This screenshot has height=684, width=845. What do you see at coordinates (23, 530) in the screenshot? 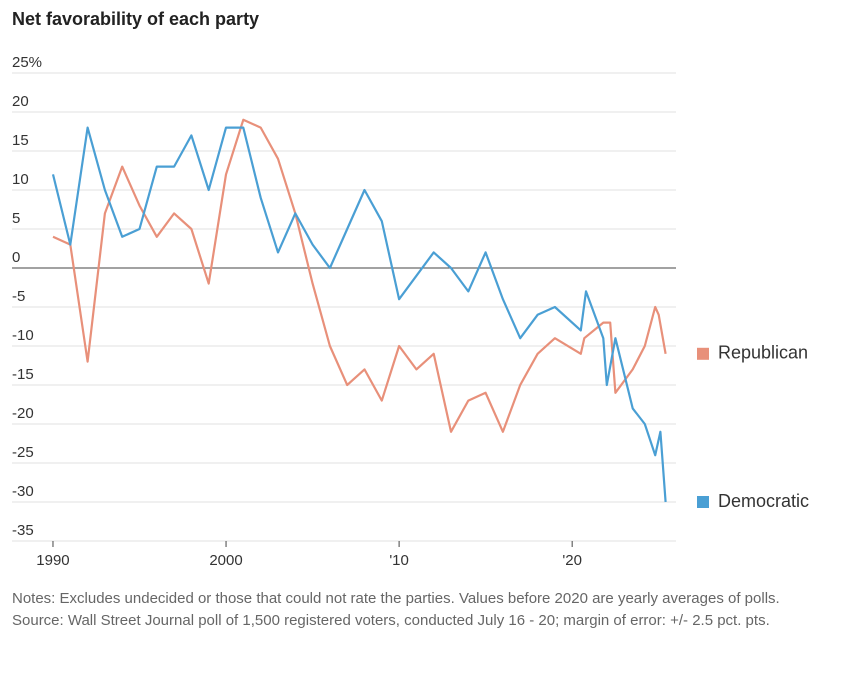
I see `y-tick-label: -35` at bounding box center [23, 530].